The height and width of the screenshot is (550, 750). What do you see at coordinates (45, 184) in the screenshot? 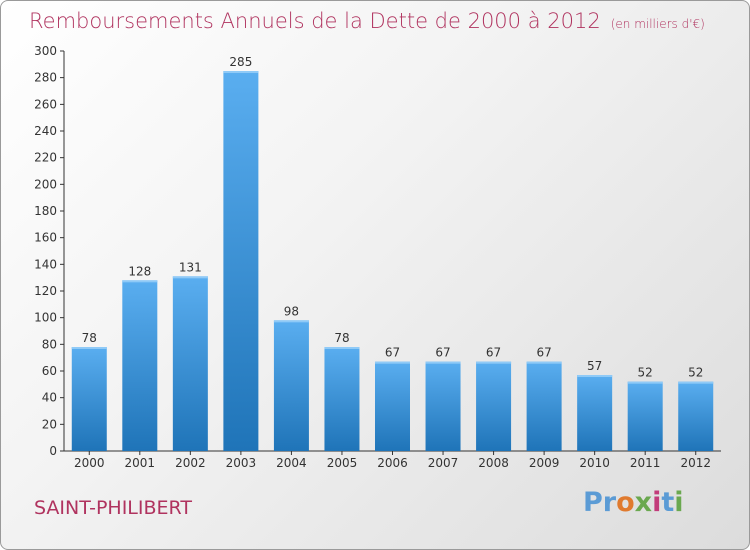
I see `y-tick-label: 200` at bounding box center [45, 184].